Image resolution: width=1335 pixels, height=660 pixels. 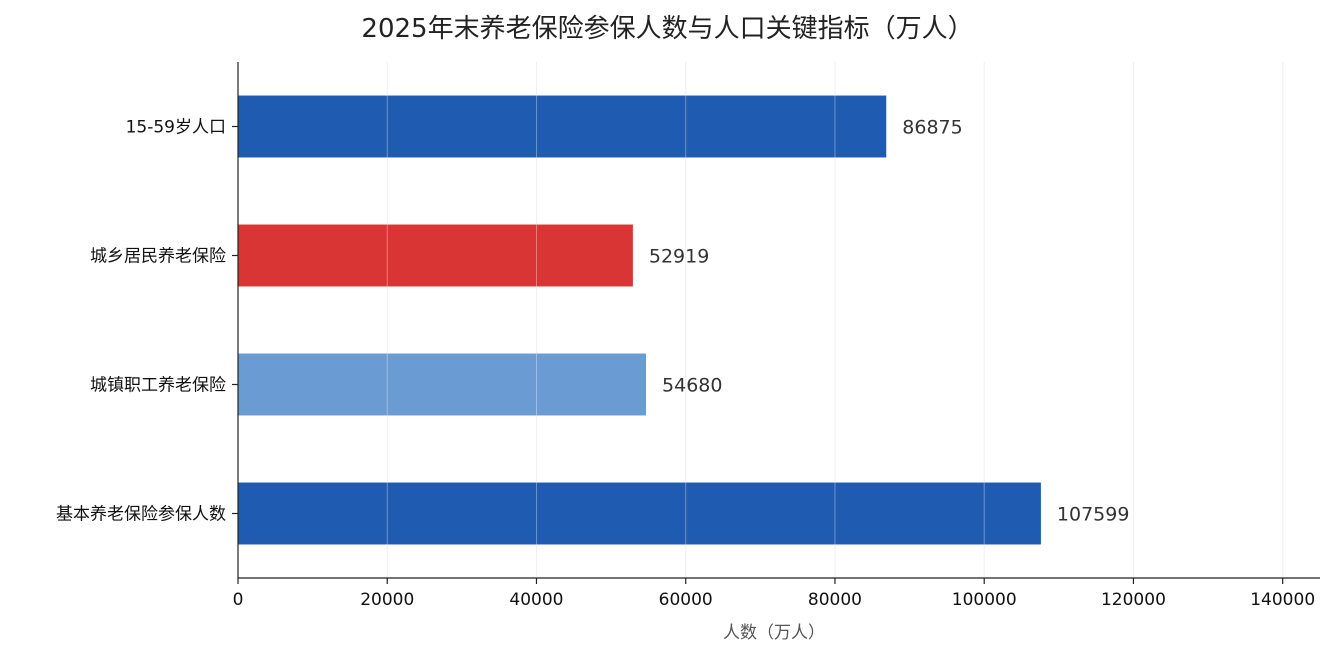 What do you see at coordinates (774, 633) in the screenshot?
I see `x-axis-title: 人数（万人）` at bounding box center [774, 633].